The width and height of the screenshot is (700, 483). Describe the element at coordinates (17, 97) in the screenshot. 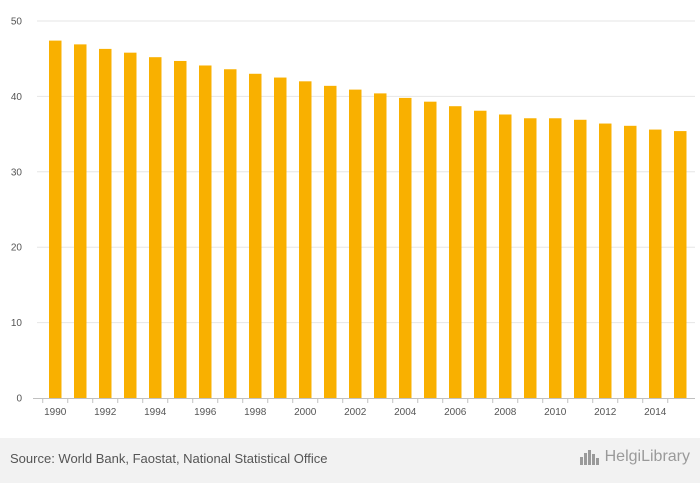

I see `y-tick-label: 40` at that location.